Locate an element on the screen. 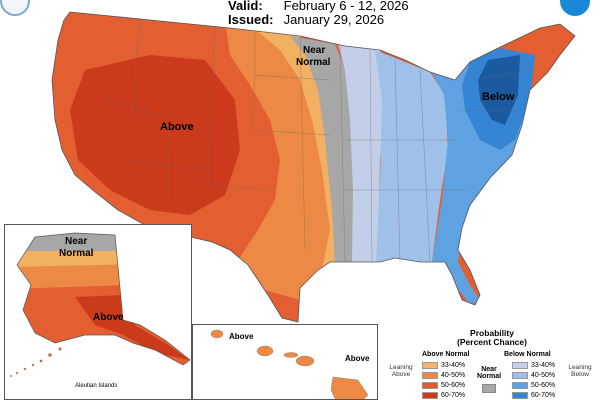 The width and height of the screenshot is (600, 400). below-range-label: 60-70% is located at coordinates (543, 395).